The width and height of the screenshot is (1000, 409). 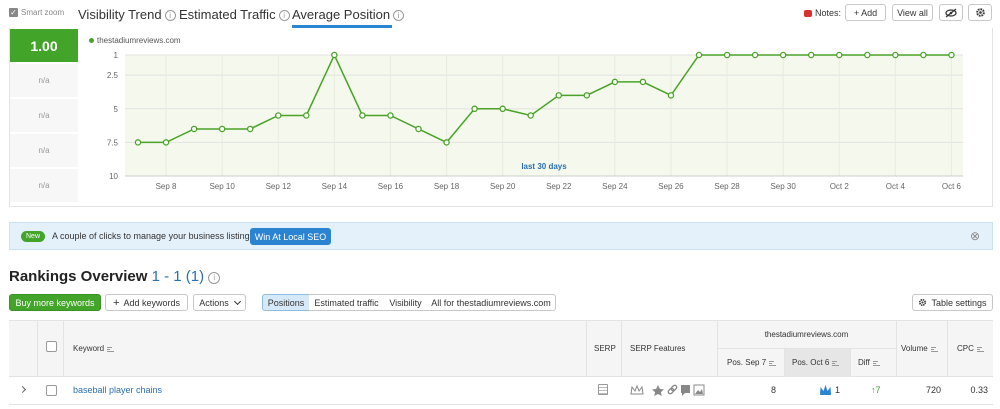 What do you see at coordinates (783, 186) in the screenshot?
I see `x-tick-label: Sep 30` at bounding box center [783, 186].